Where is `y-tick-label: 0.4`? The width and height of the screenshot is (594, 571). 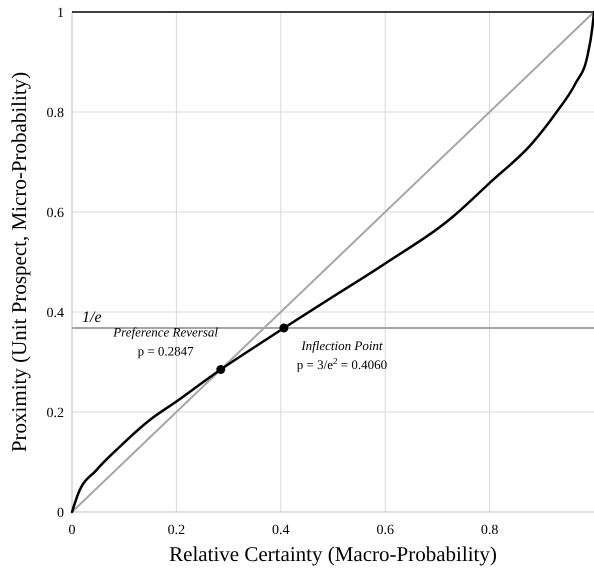
y-tick-label: 0.4 is located at coordinates (55, 313).